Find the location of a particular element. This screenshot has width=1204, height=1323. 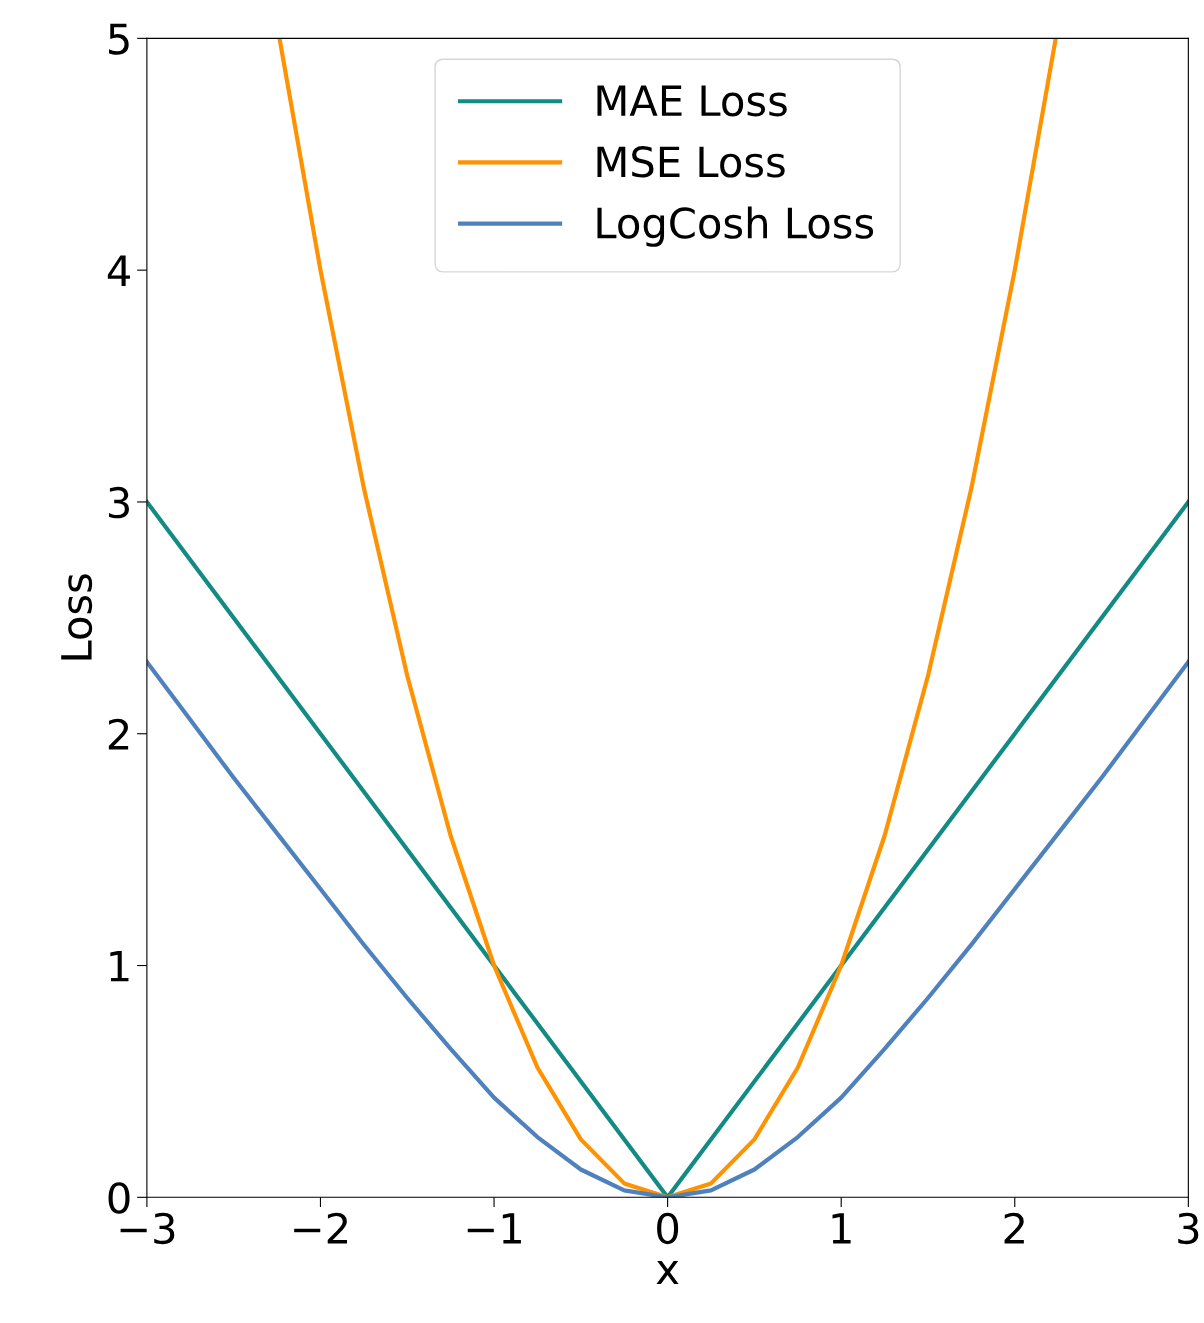

x-tick-label: 1 is located at coordinates (841, 1228).